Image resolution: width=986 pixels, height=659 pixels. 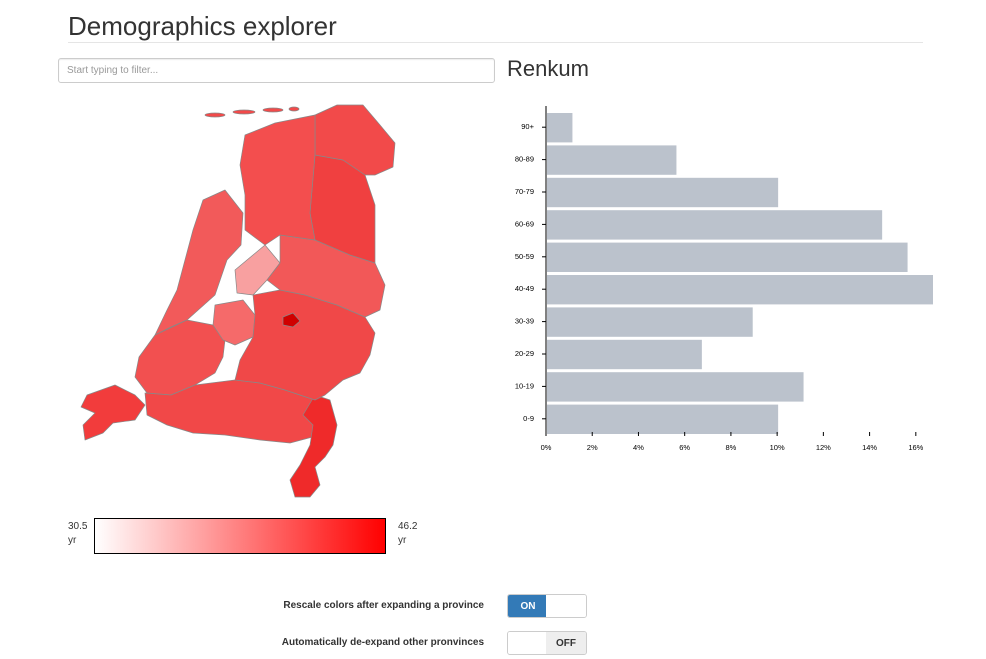 I want to click on y-tick-label: 50-59, so click(x=524, y=256).